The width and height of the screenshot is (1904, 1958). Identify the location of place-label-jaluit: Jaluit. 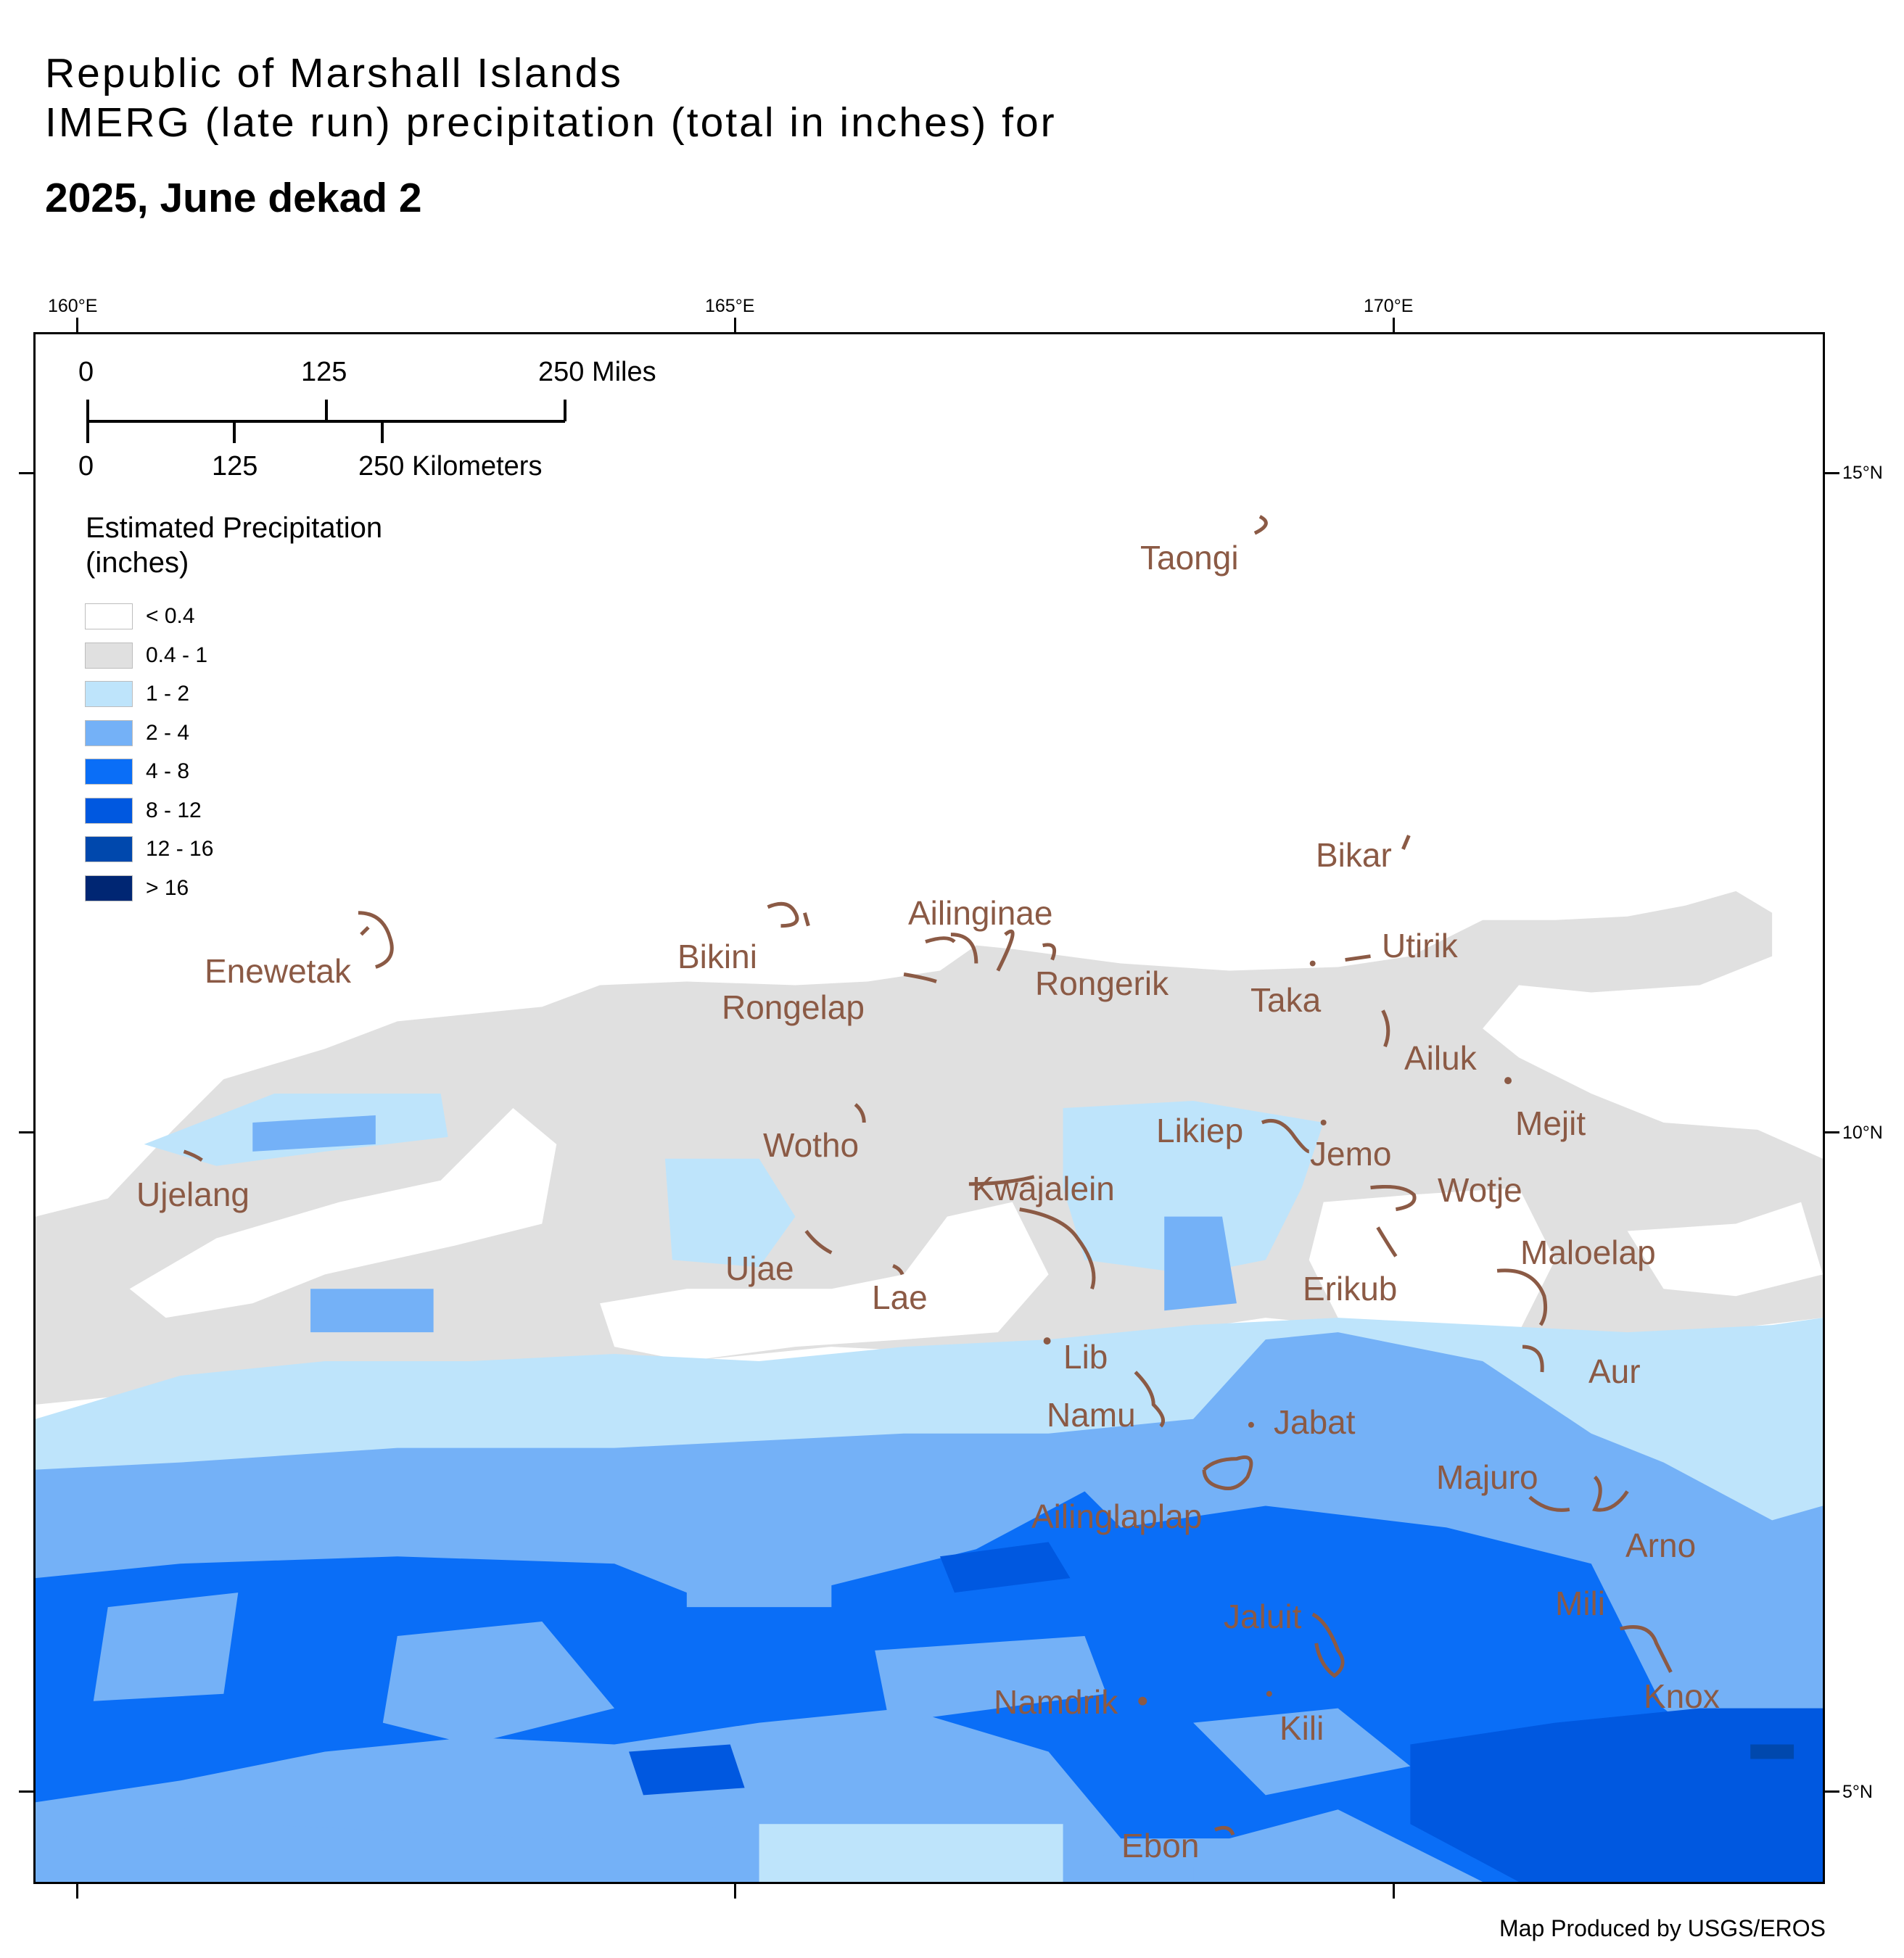
(1263, 1617).